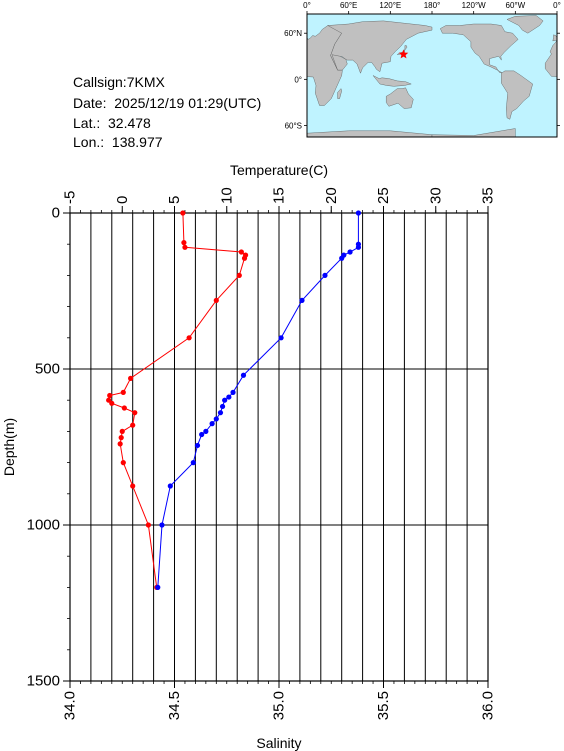 This screenshot has height=751, width=564. What do you see at coordinates (348, 5) in the screenshot?
I see `map-longitude-label: 60°E` at bounding box center [348, 5].